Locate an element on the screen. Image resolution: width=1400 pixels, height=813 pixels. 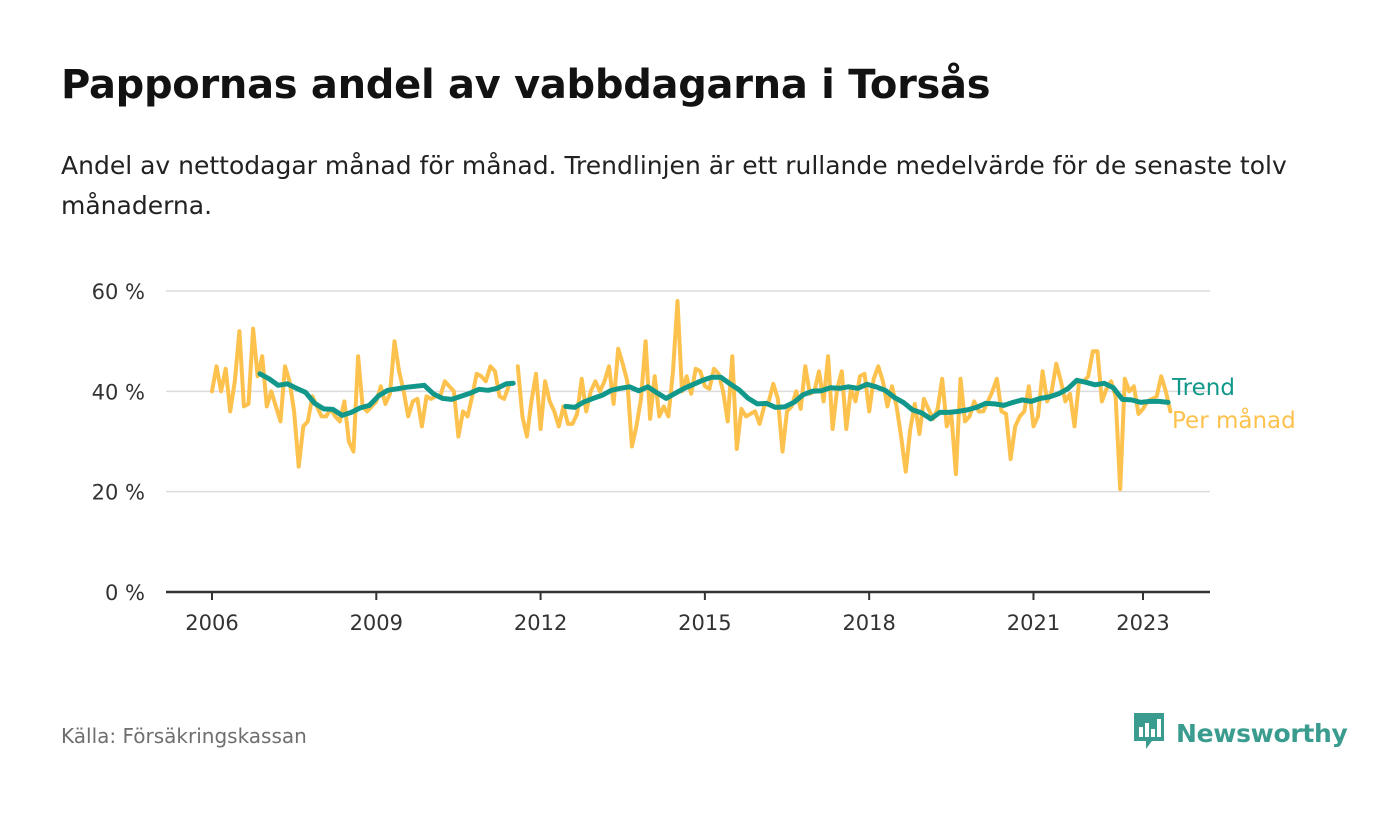
x-tick-label: 2009 is located at coordinates (376, 623).